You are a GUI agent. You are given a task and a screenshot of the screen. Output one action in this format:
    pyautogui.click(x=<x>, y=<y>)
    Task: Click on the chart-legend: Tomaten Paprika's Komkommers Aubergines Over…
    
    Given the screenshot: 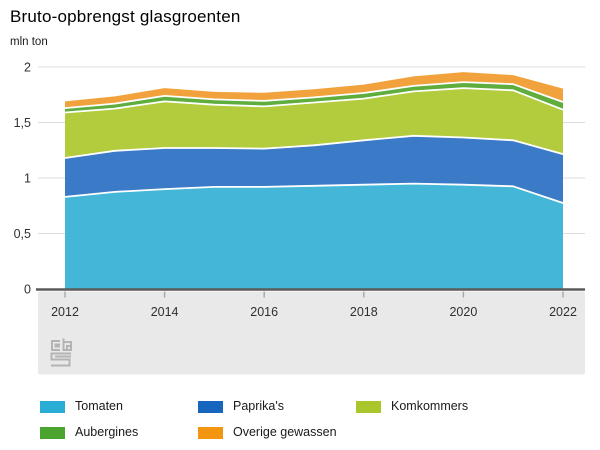 What is the action you would take?
    pyautogui.click(x=310, y=419)
    